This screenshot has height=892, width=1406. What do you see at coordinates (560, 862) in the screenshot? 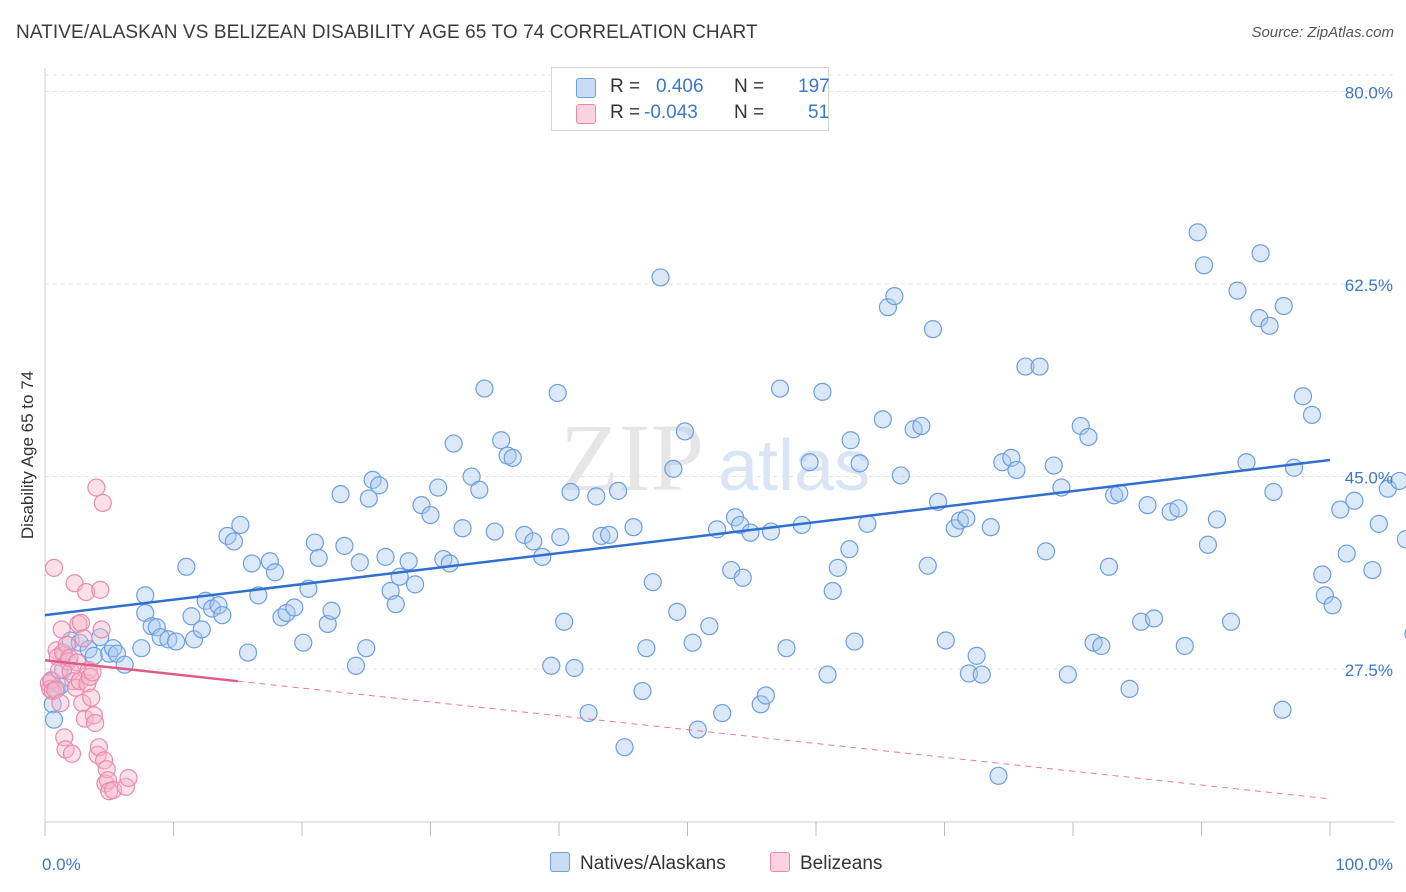
I see `bottom-legend-swatch-blue` at bounding box center [560, 862].